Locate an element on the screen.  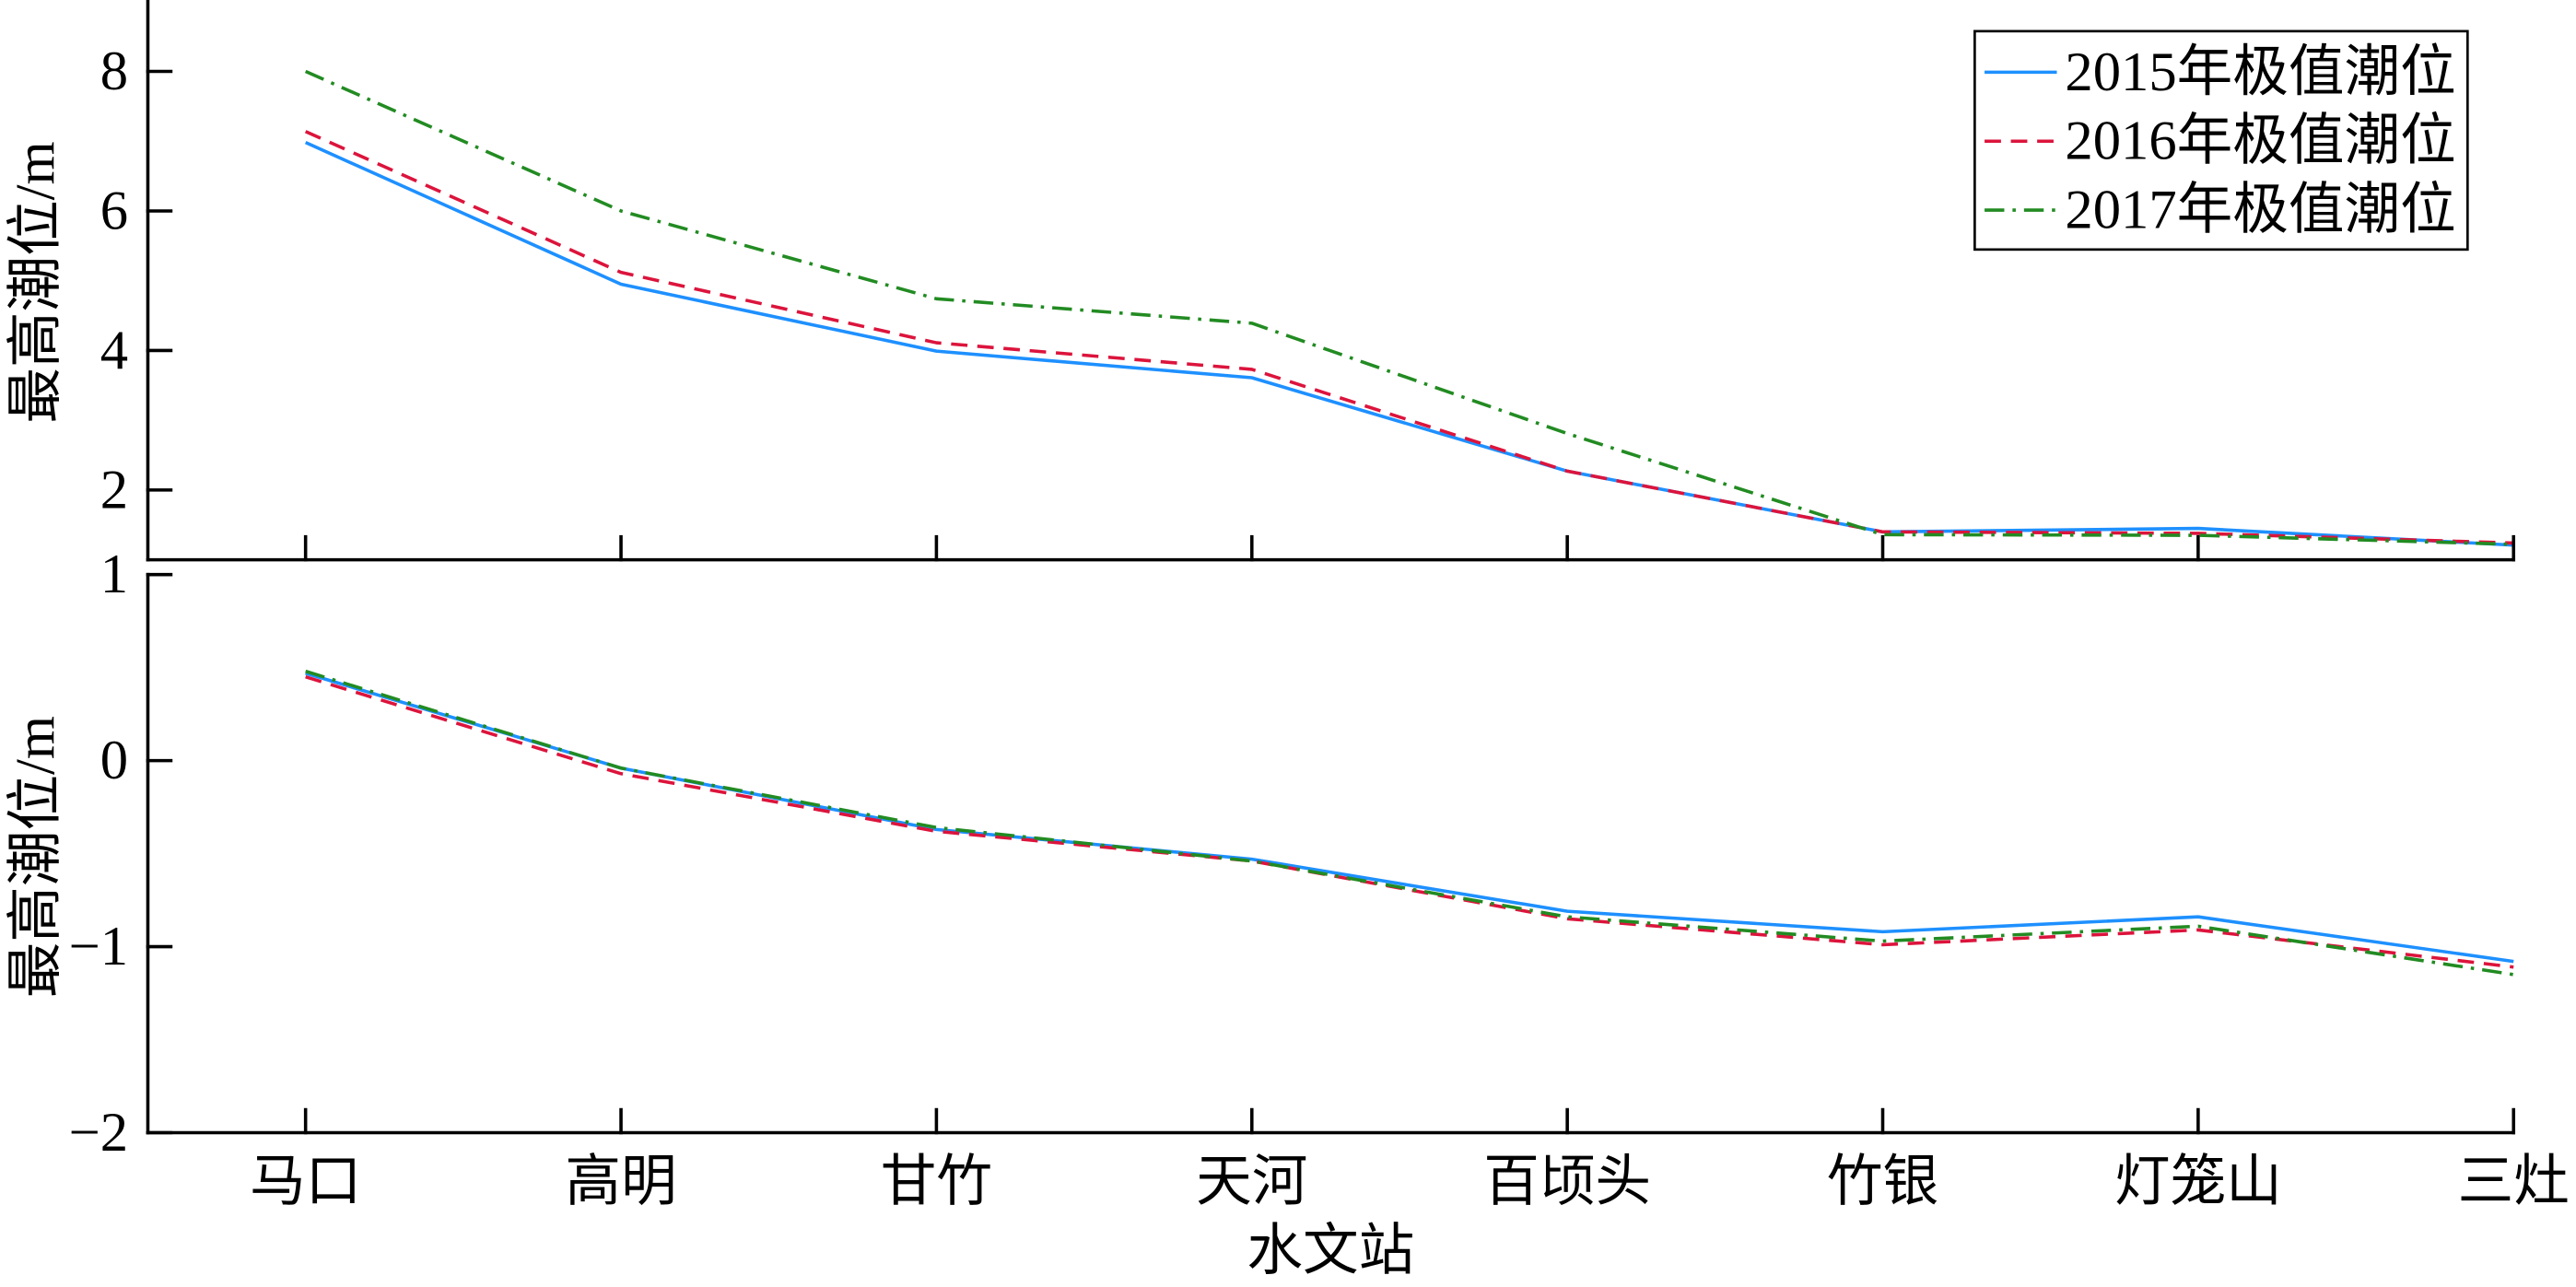
top-y-tick-label: 4 is located at coordinates (114, 350).